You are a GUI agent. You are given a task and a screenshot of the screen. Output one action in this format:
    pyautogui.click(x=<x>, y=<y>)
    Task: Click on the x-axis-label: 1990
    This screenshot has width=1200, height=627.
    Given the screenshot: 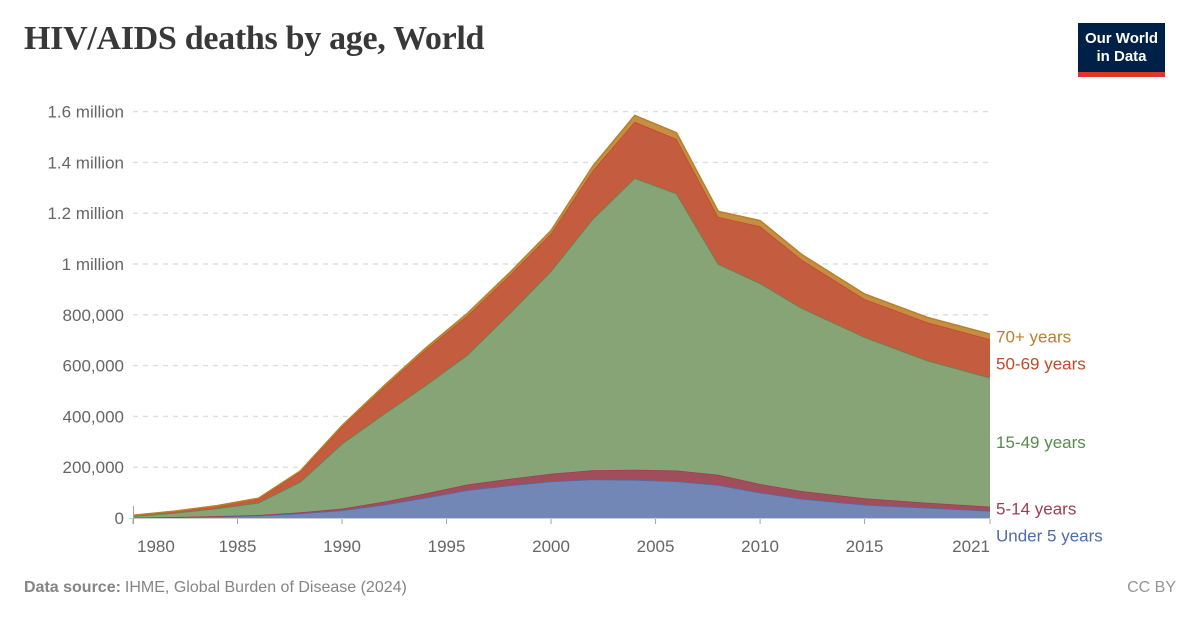 What is the action you would take?
    pyautogui.click(x=342, y=546)
    